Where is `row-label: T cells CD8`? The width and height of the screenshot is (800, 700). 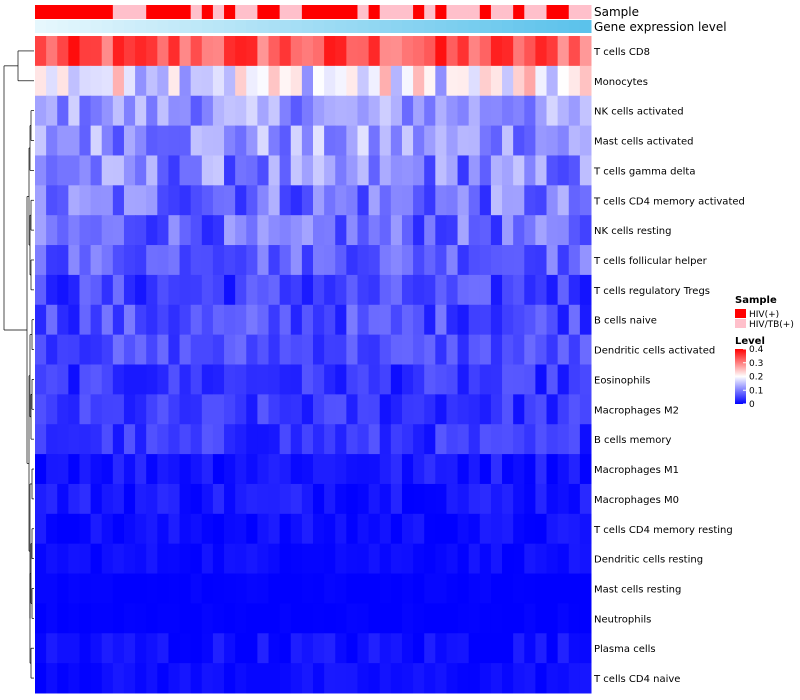
row-label: T cells CD8 is located at coordinates (621, 52).